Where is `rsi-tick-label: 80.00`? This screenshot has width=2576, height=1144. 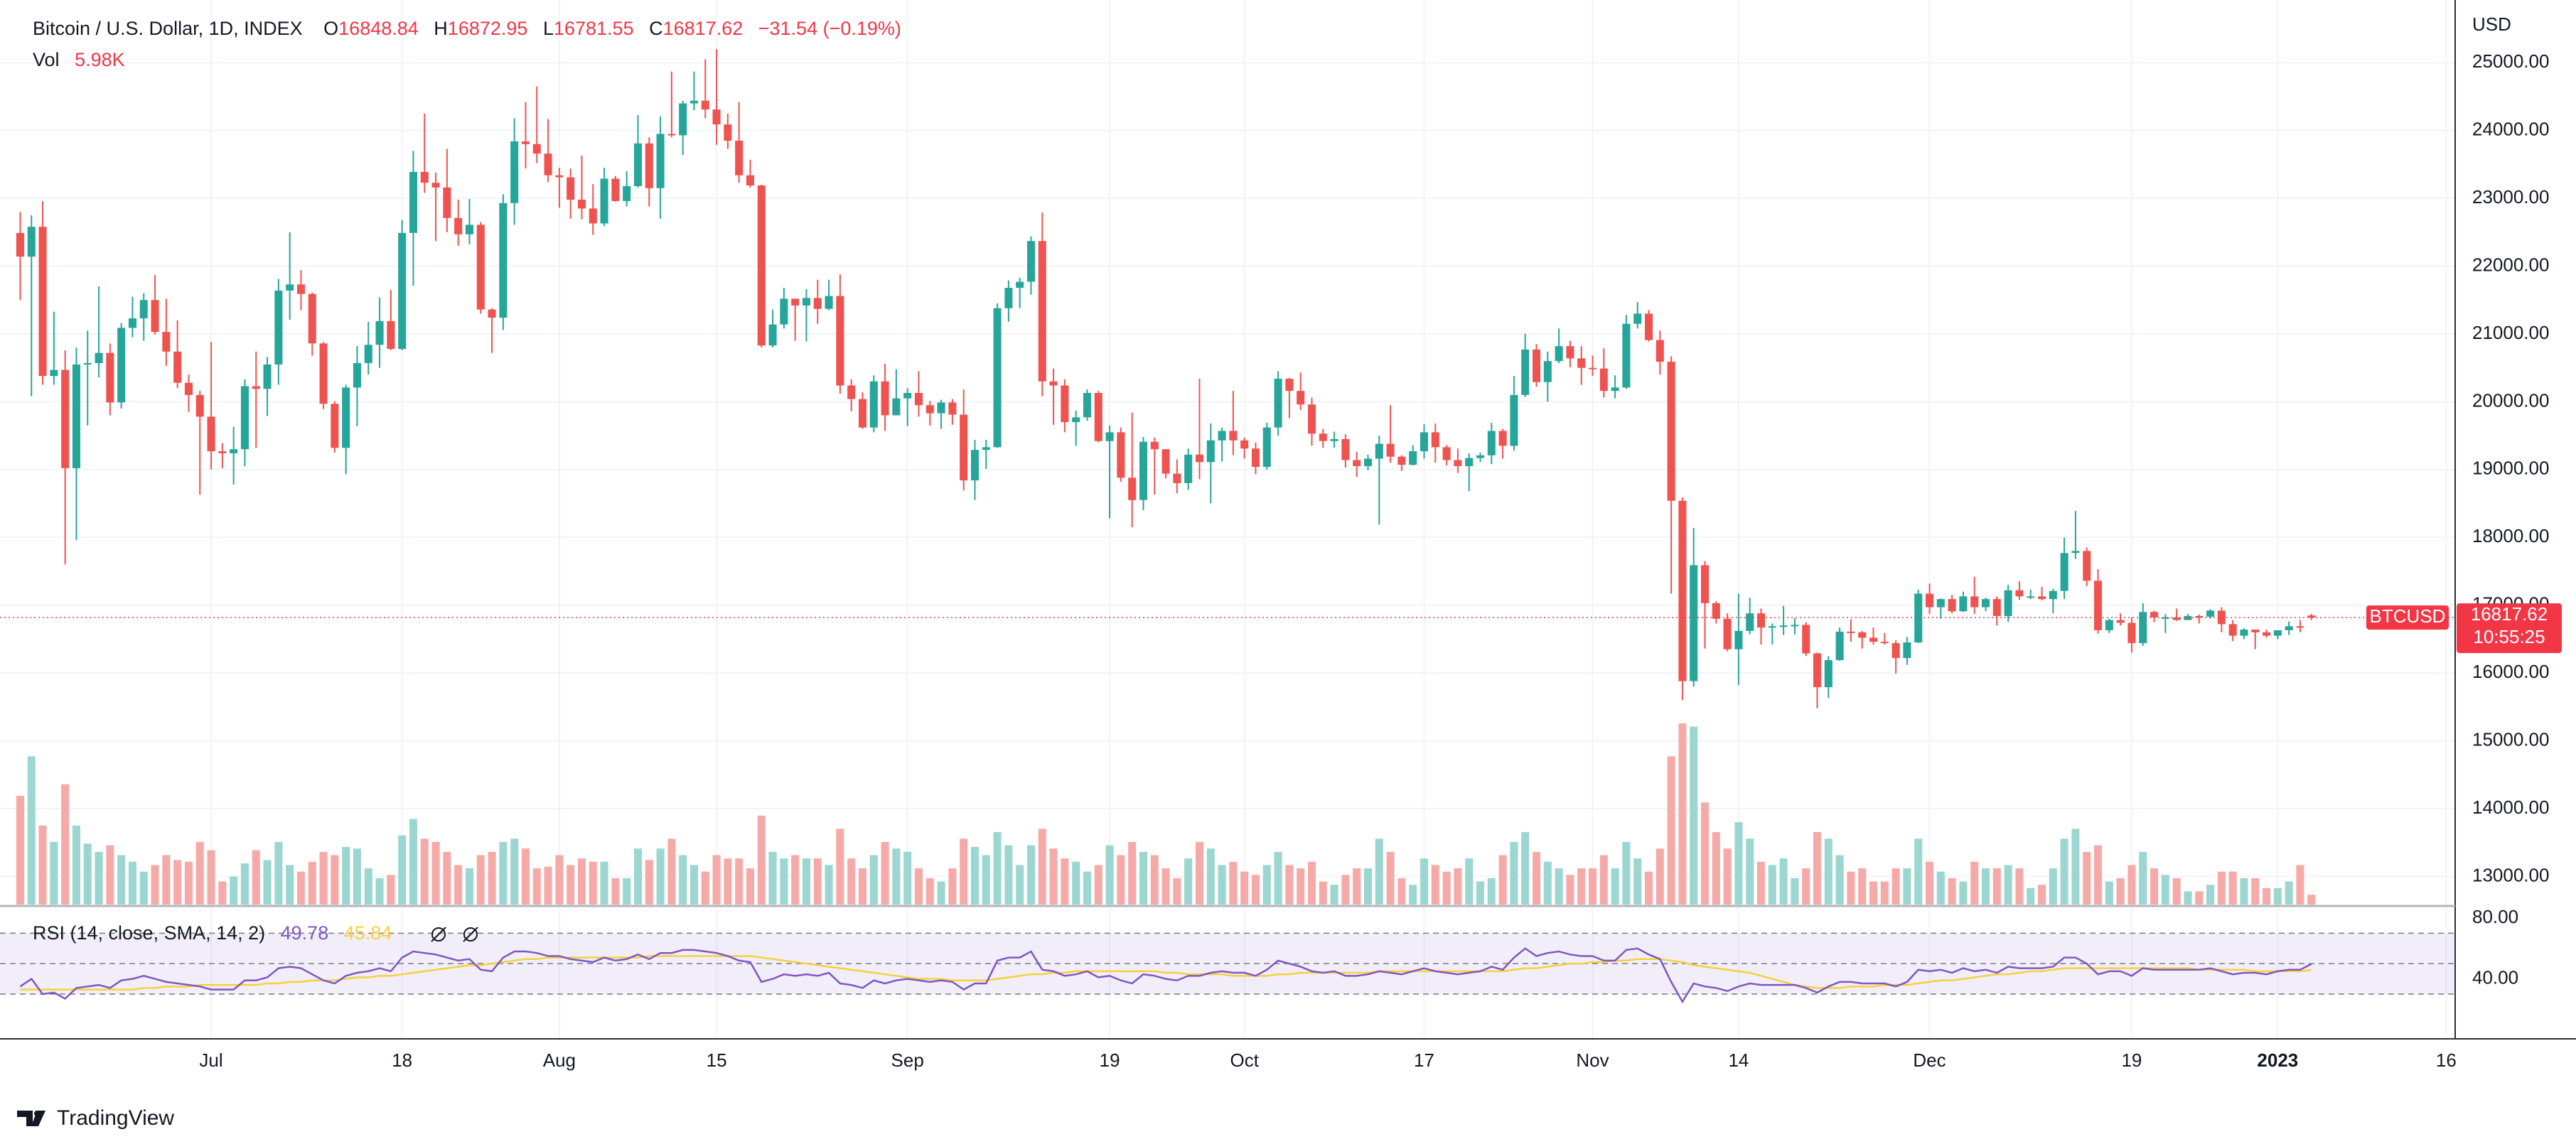 rsi-tick-label: 80.00 is located at coordinates (2495, 917).